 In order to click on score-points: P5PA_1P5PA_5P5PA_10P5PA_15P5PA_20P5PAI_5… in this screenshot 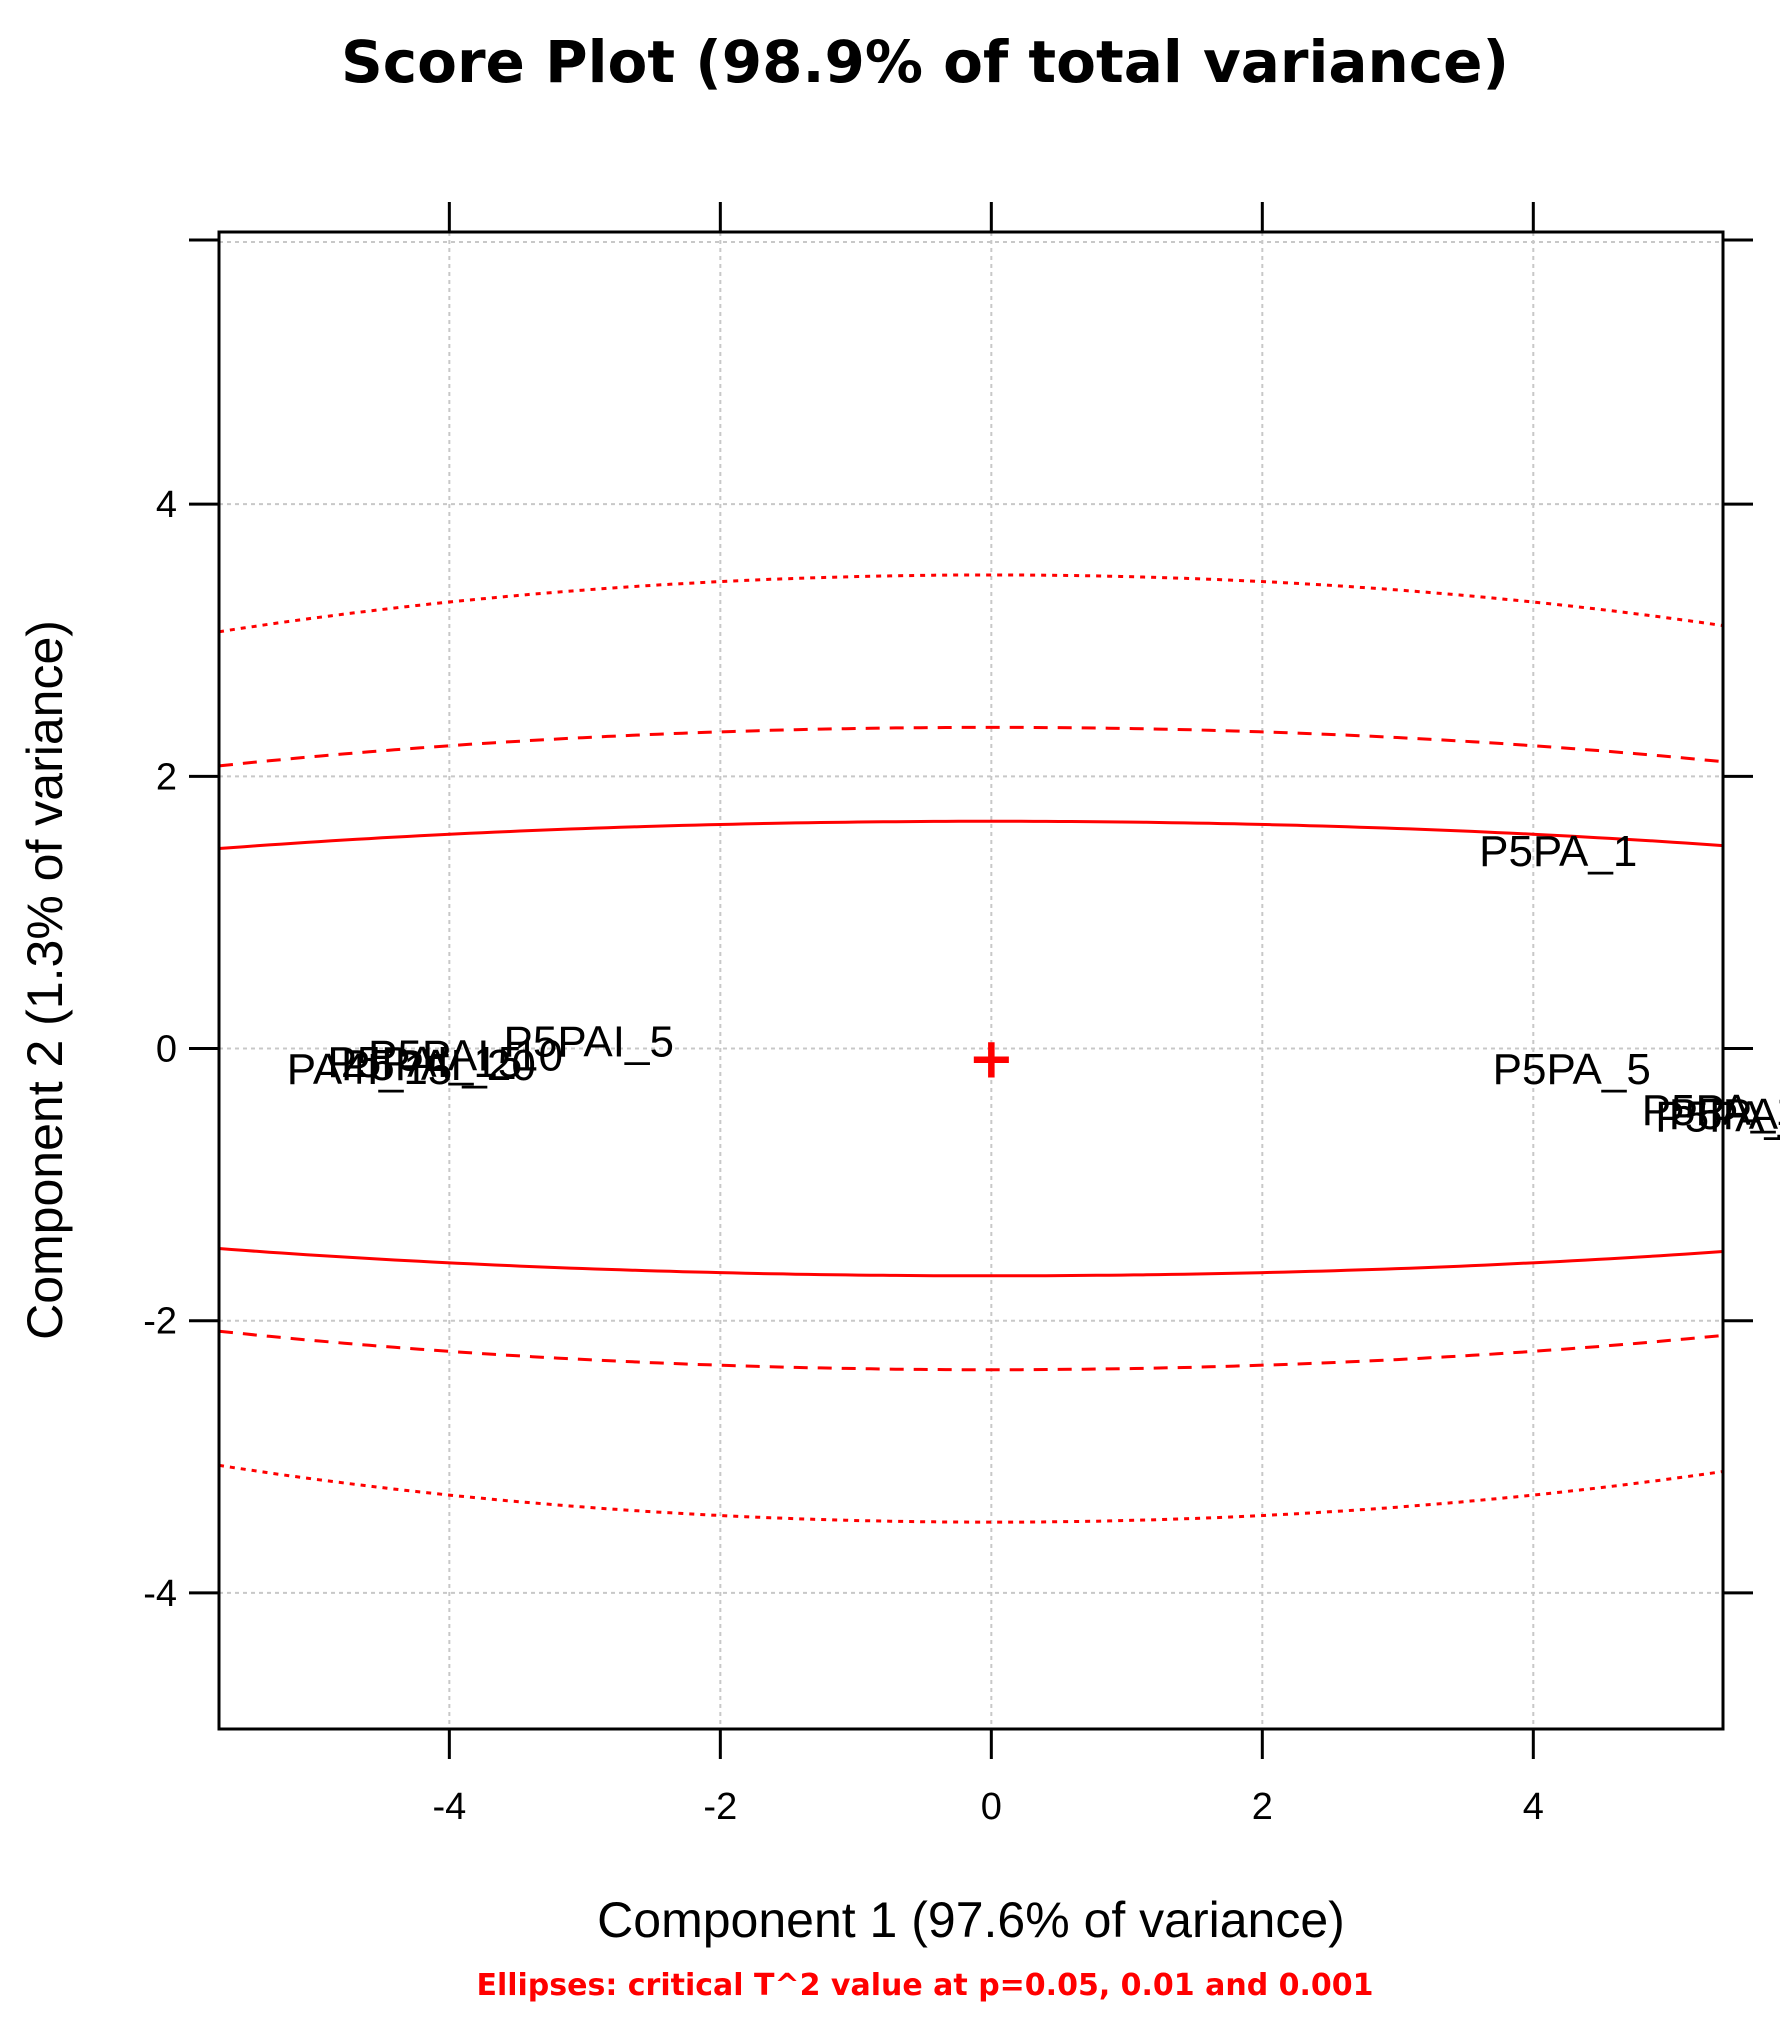, I will do `click(1033, 984)`.